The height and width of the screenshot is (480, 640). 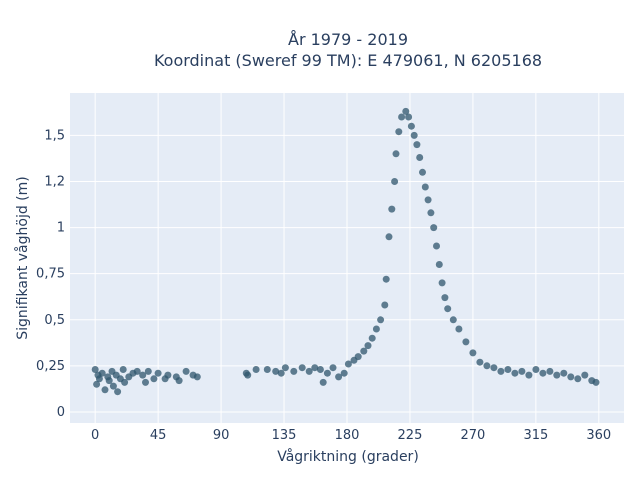 What do you see at coordinates (61, 412) in the screenshot?
I see `y-tick-label: 0` at bounding box center [61, 412].